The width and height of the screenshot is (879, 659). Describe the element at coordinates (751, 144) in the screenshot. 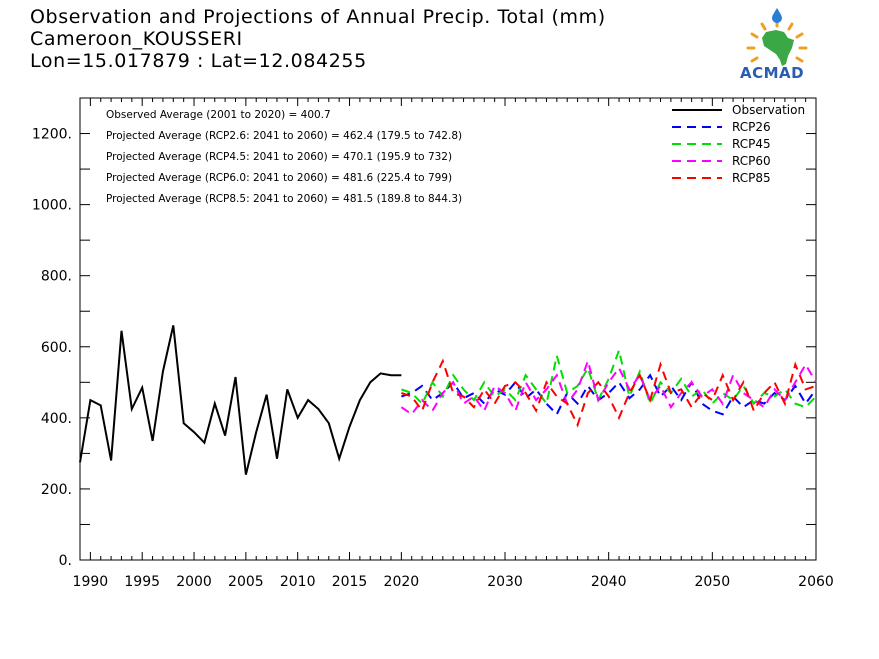

I see `legend-label: RCP45` at that location.